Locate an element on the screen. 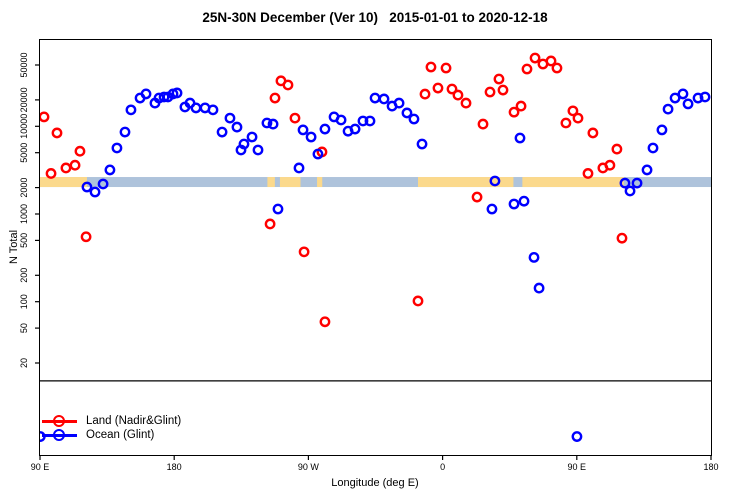  legend: Land (Nadir&Glint) Ocean (Glint) is located at coordinates (152, 428).